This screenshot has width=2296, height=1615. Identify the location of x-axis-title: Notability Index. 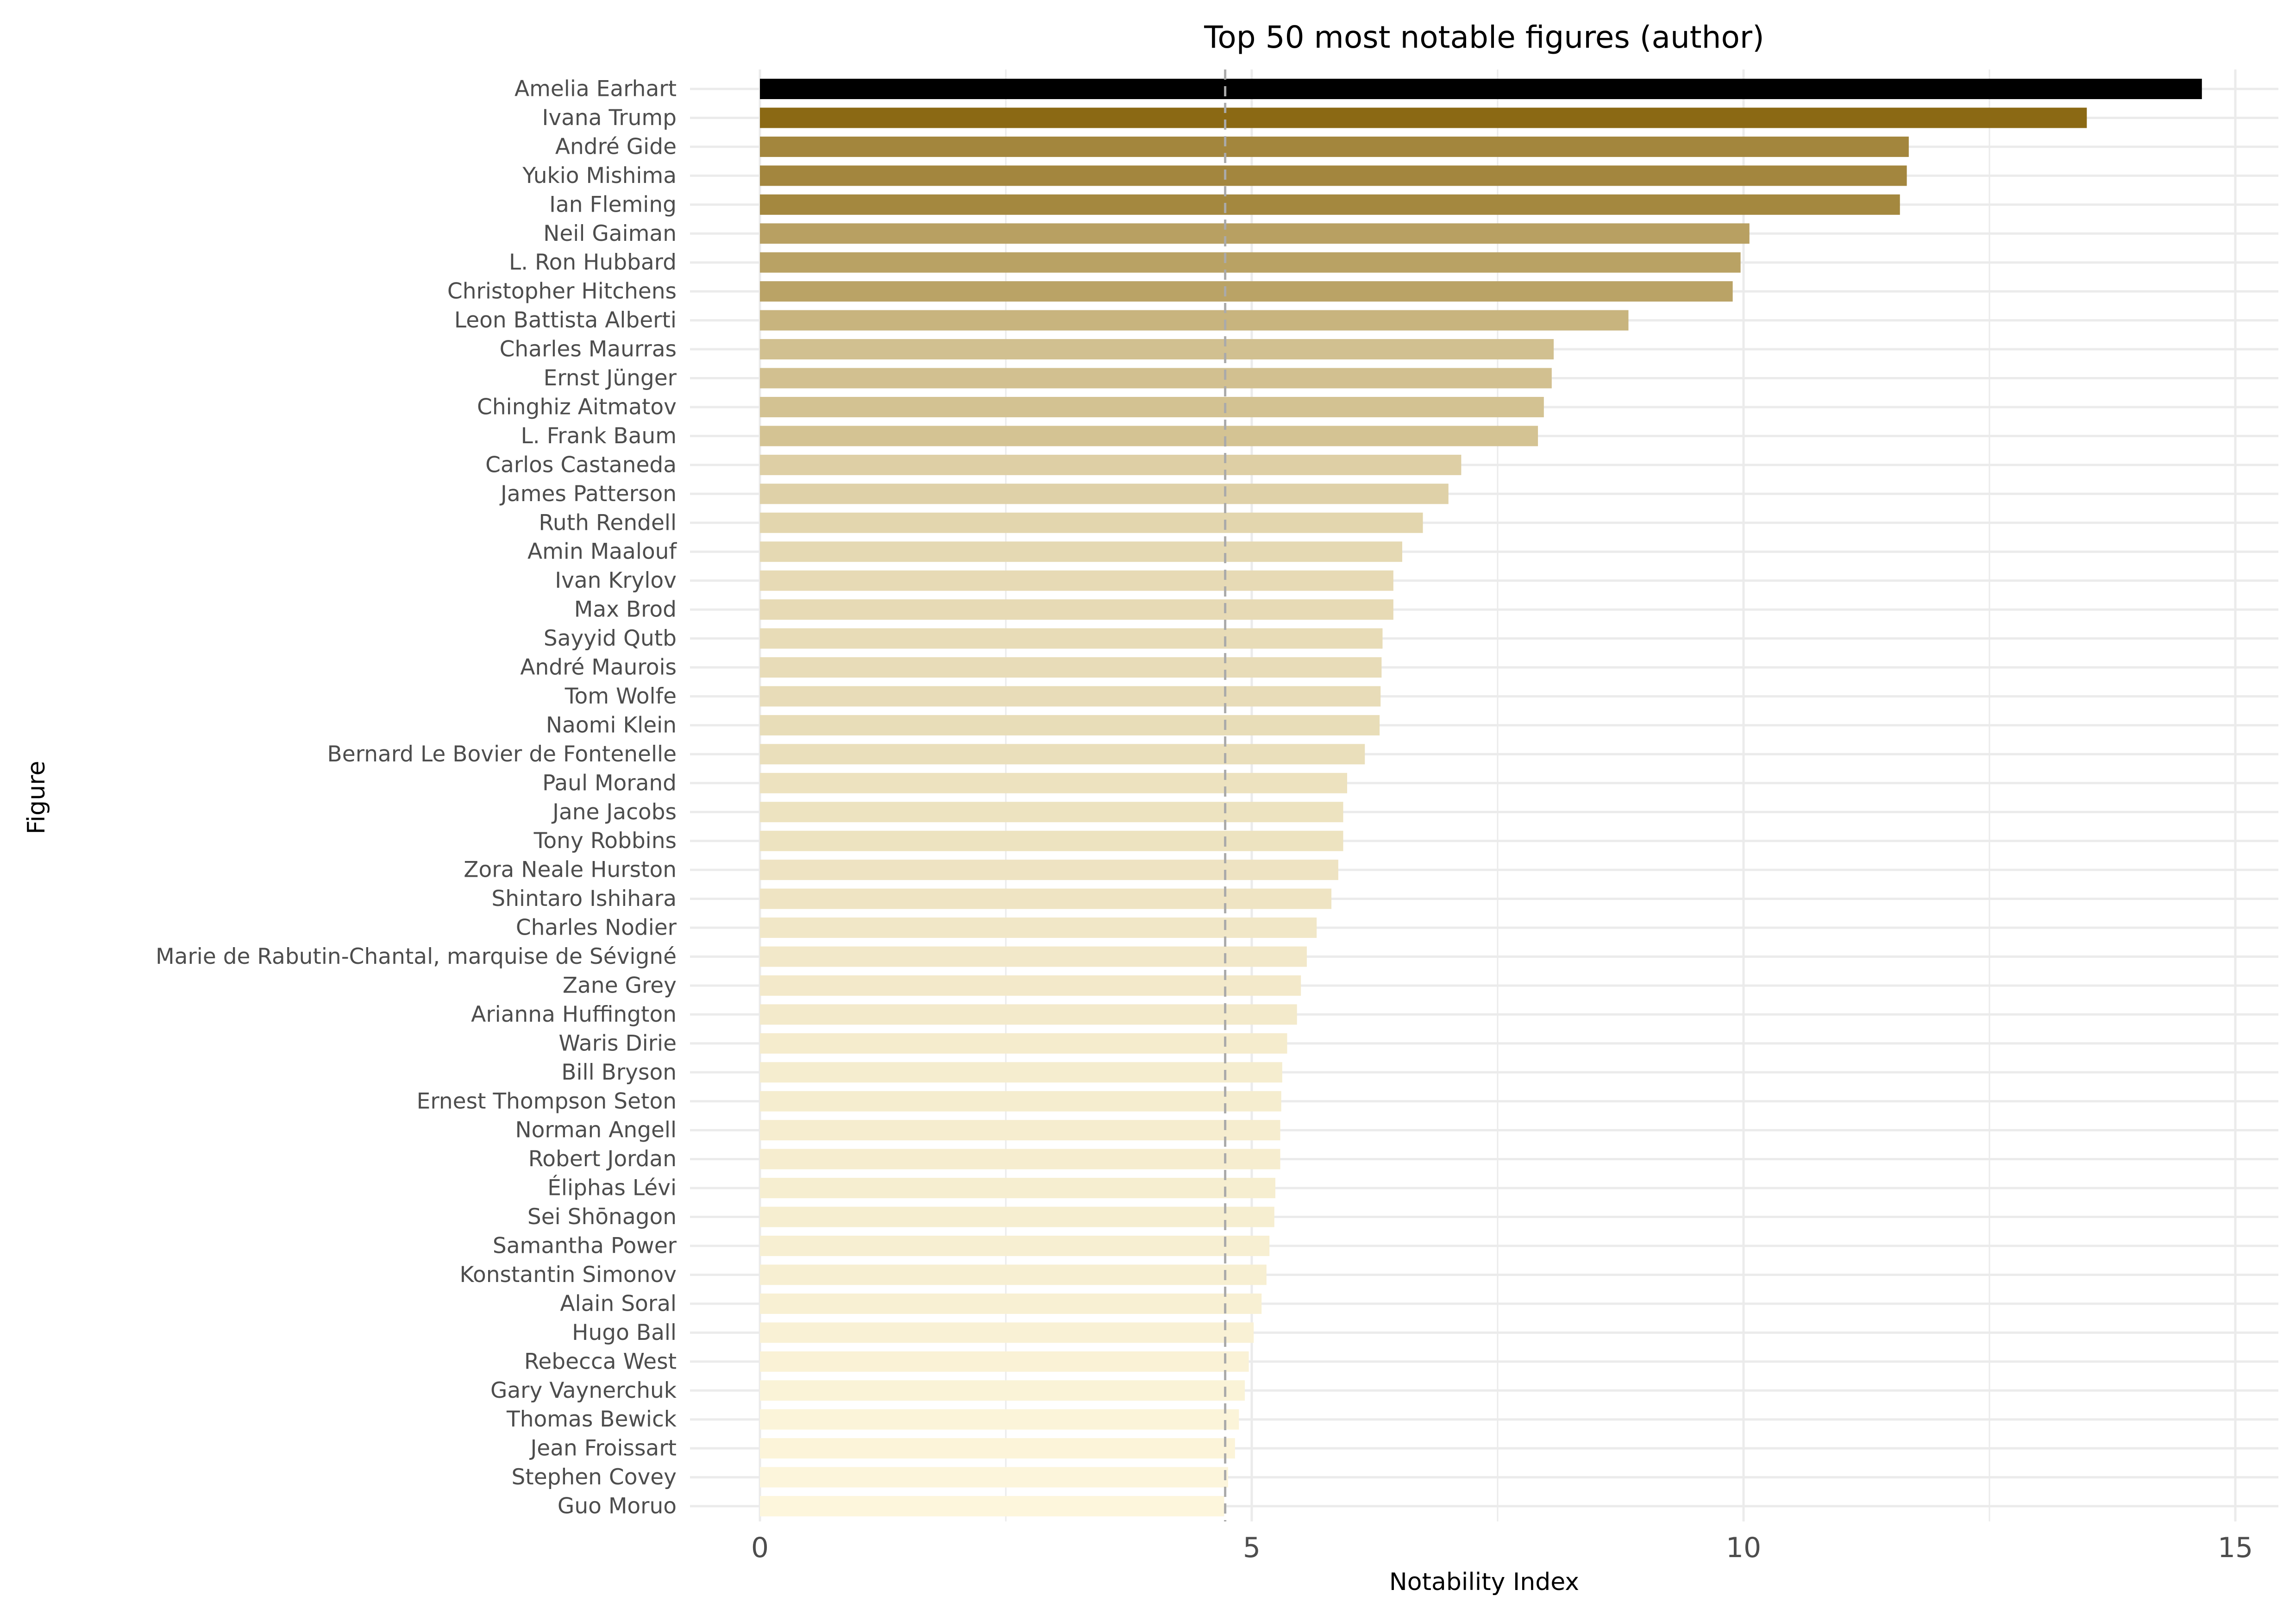
(1484, 1582).